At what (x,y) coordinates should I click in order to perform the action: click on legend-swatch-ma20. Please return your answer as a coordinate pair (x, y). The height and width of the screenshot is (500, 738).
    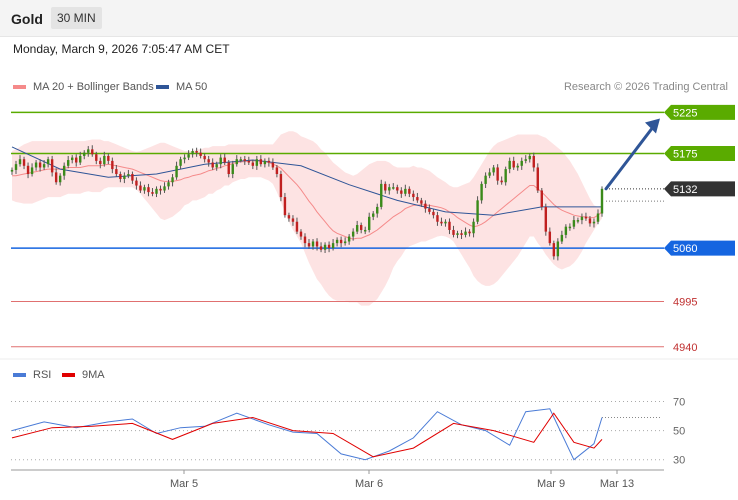
    Looking at the image, I should click on (19, 87).